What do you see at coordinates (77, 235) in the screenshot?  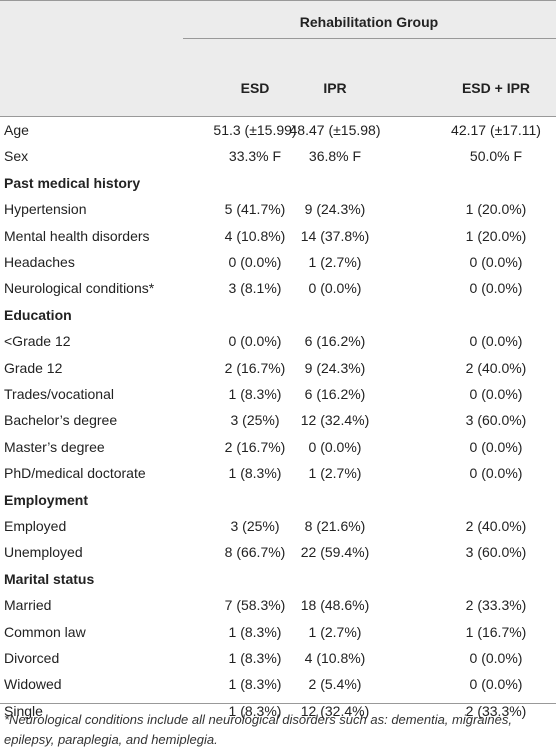 I see `row-label: Mental health disorders` at bounding box center [77, 235].